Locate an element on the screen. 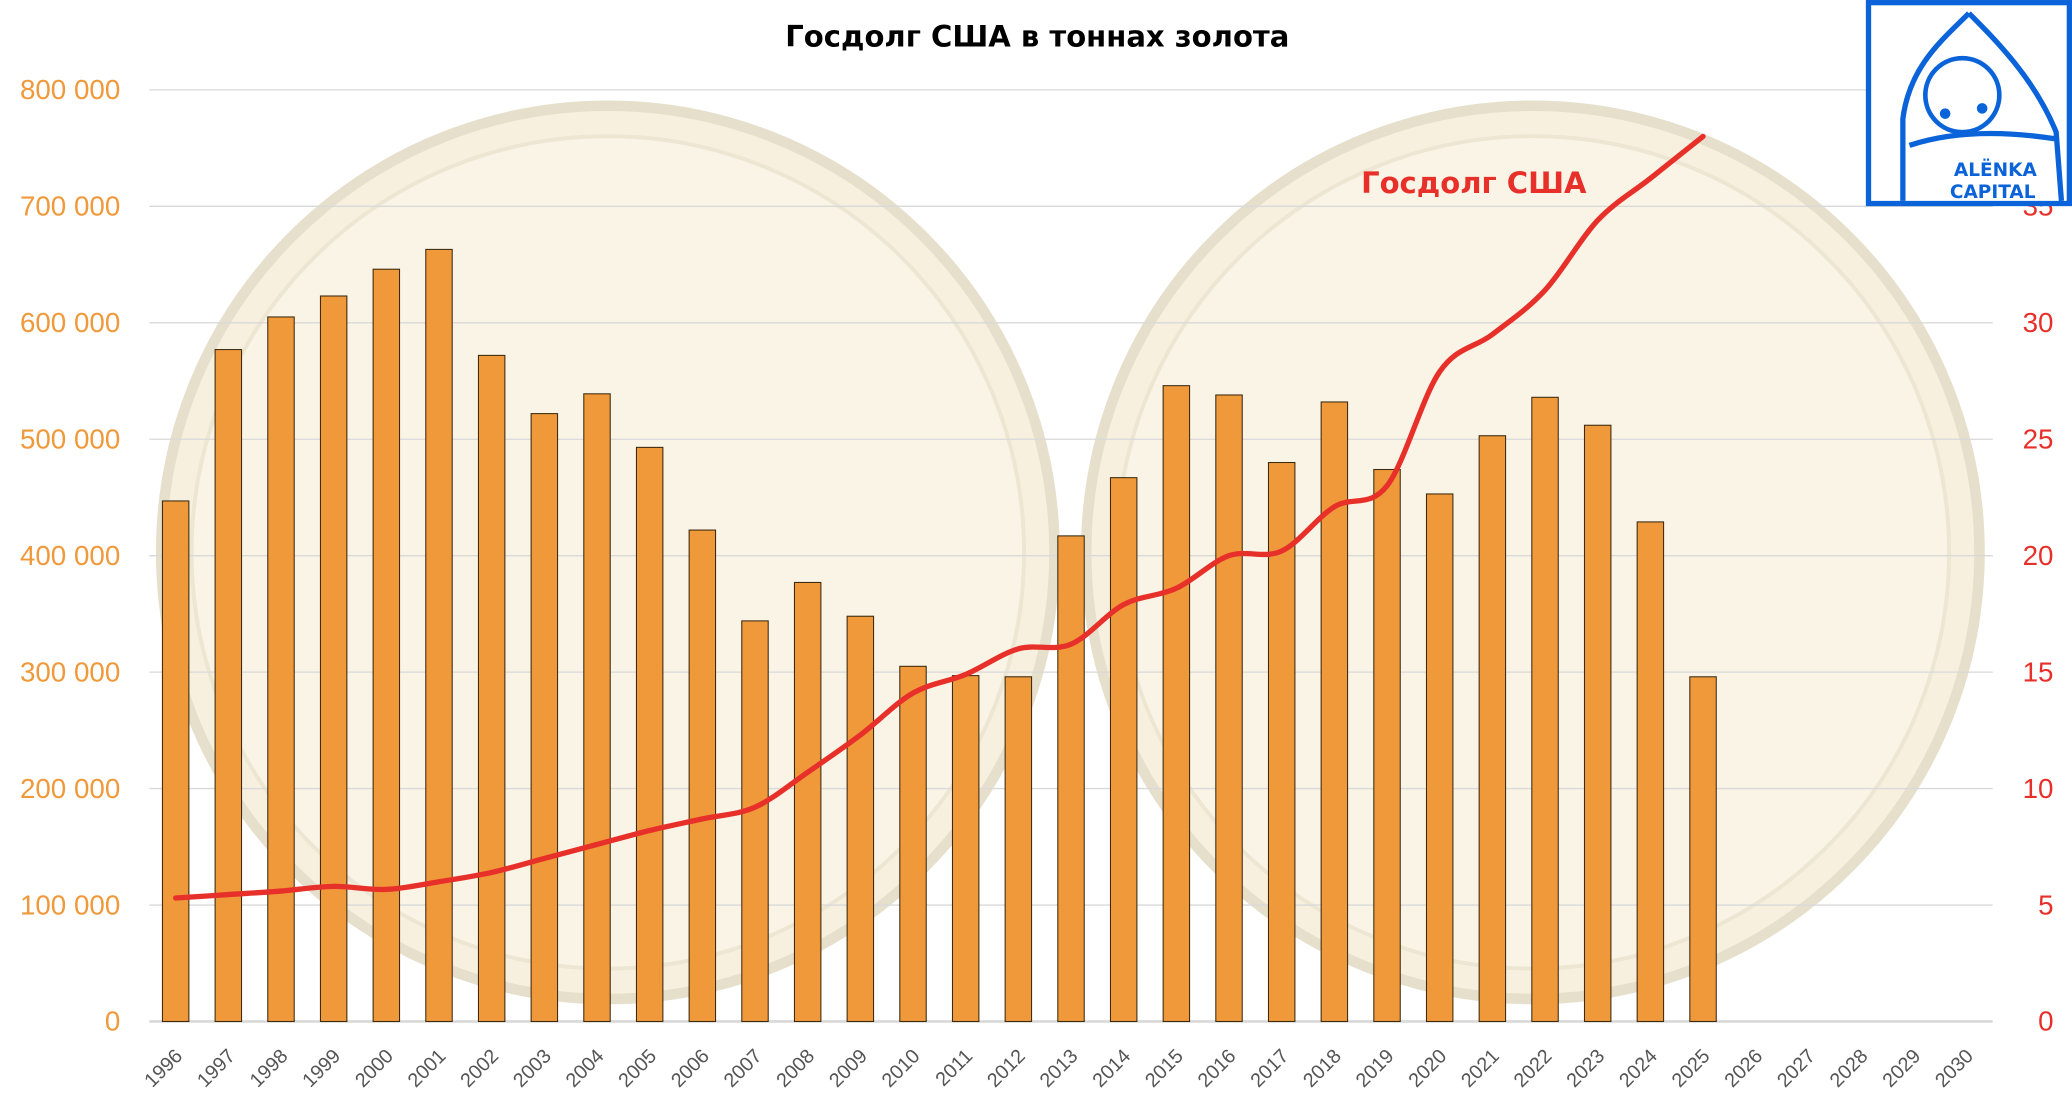 The image size is (2072, 1114). bar-2024 is located at coordinates (1650, 772).